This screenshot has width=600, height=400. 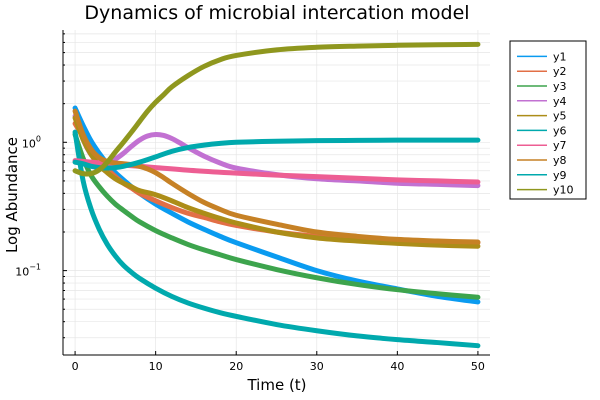 I want to click on x-tick-label: 0, so click(x=75, y=366).